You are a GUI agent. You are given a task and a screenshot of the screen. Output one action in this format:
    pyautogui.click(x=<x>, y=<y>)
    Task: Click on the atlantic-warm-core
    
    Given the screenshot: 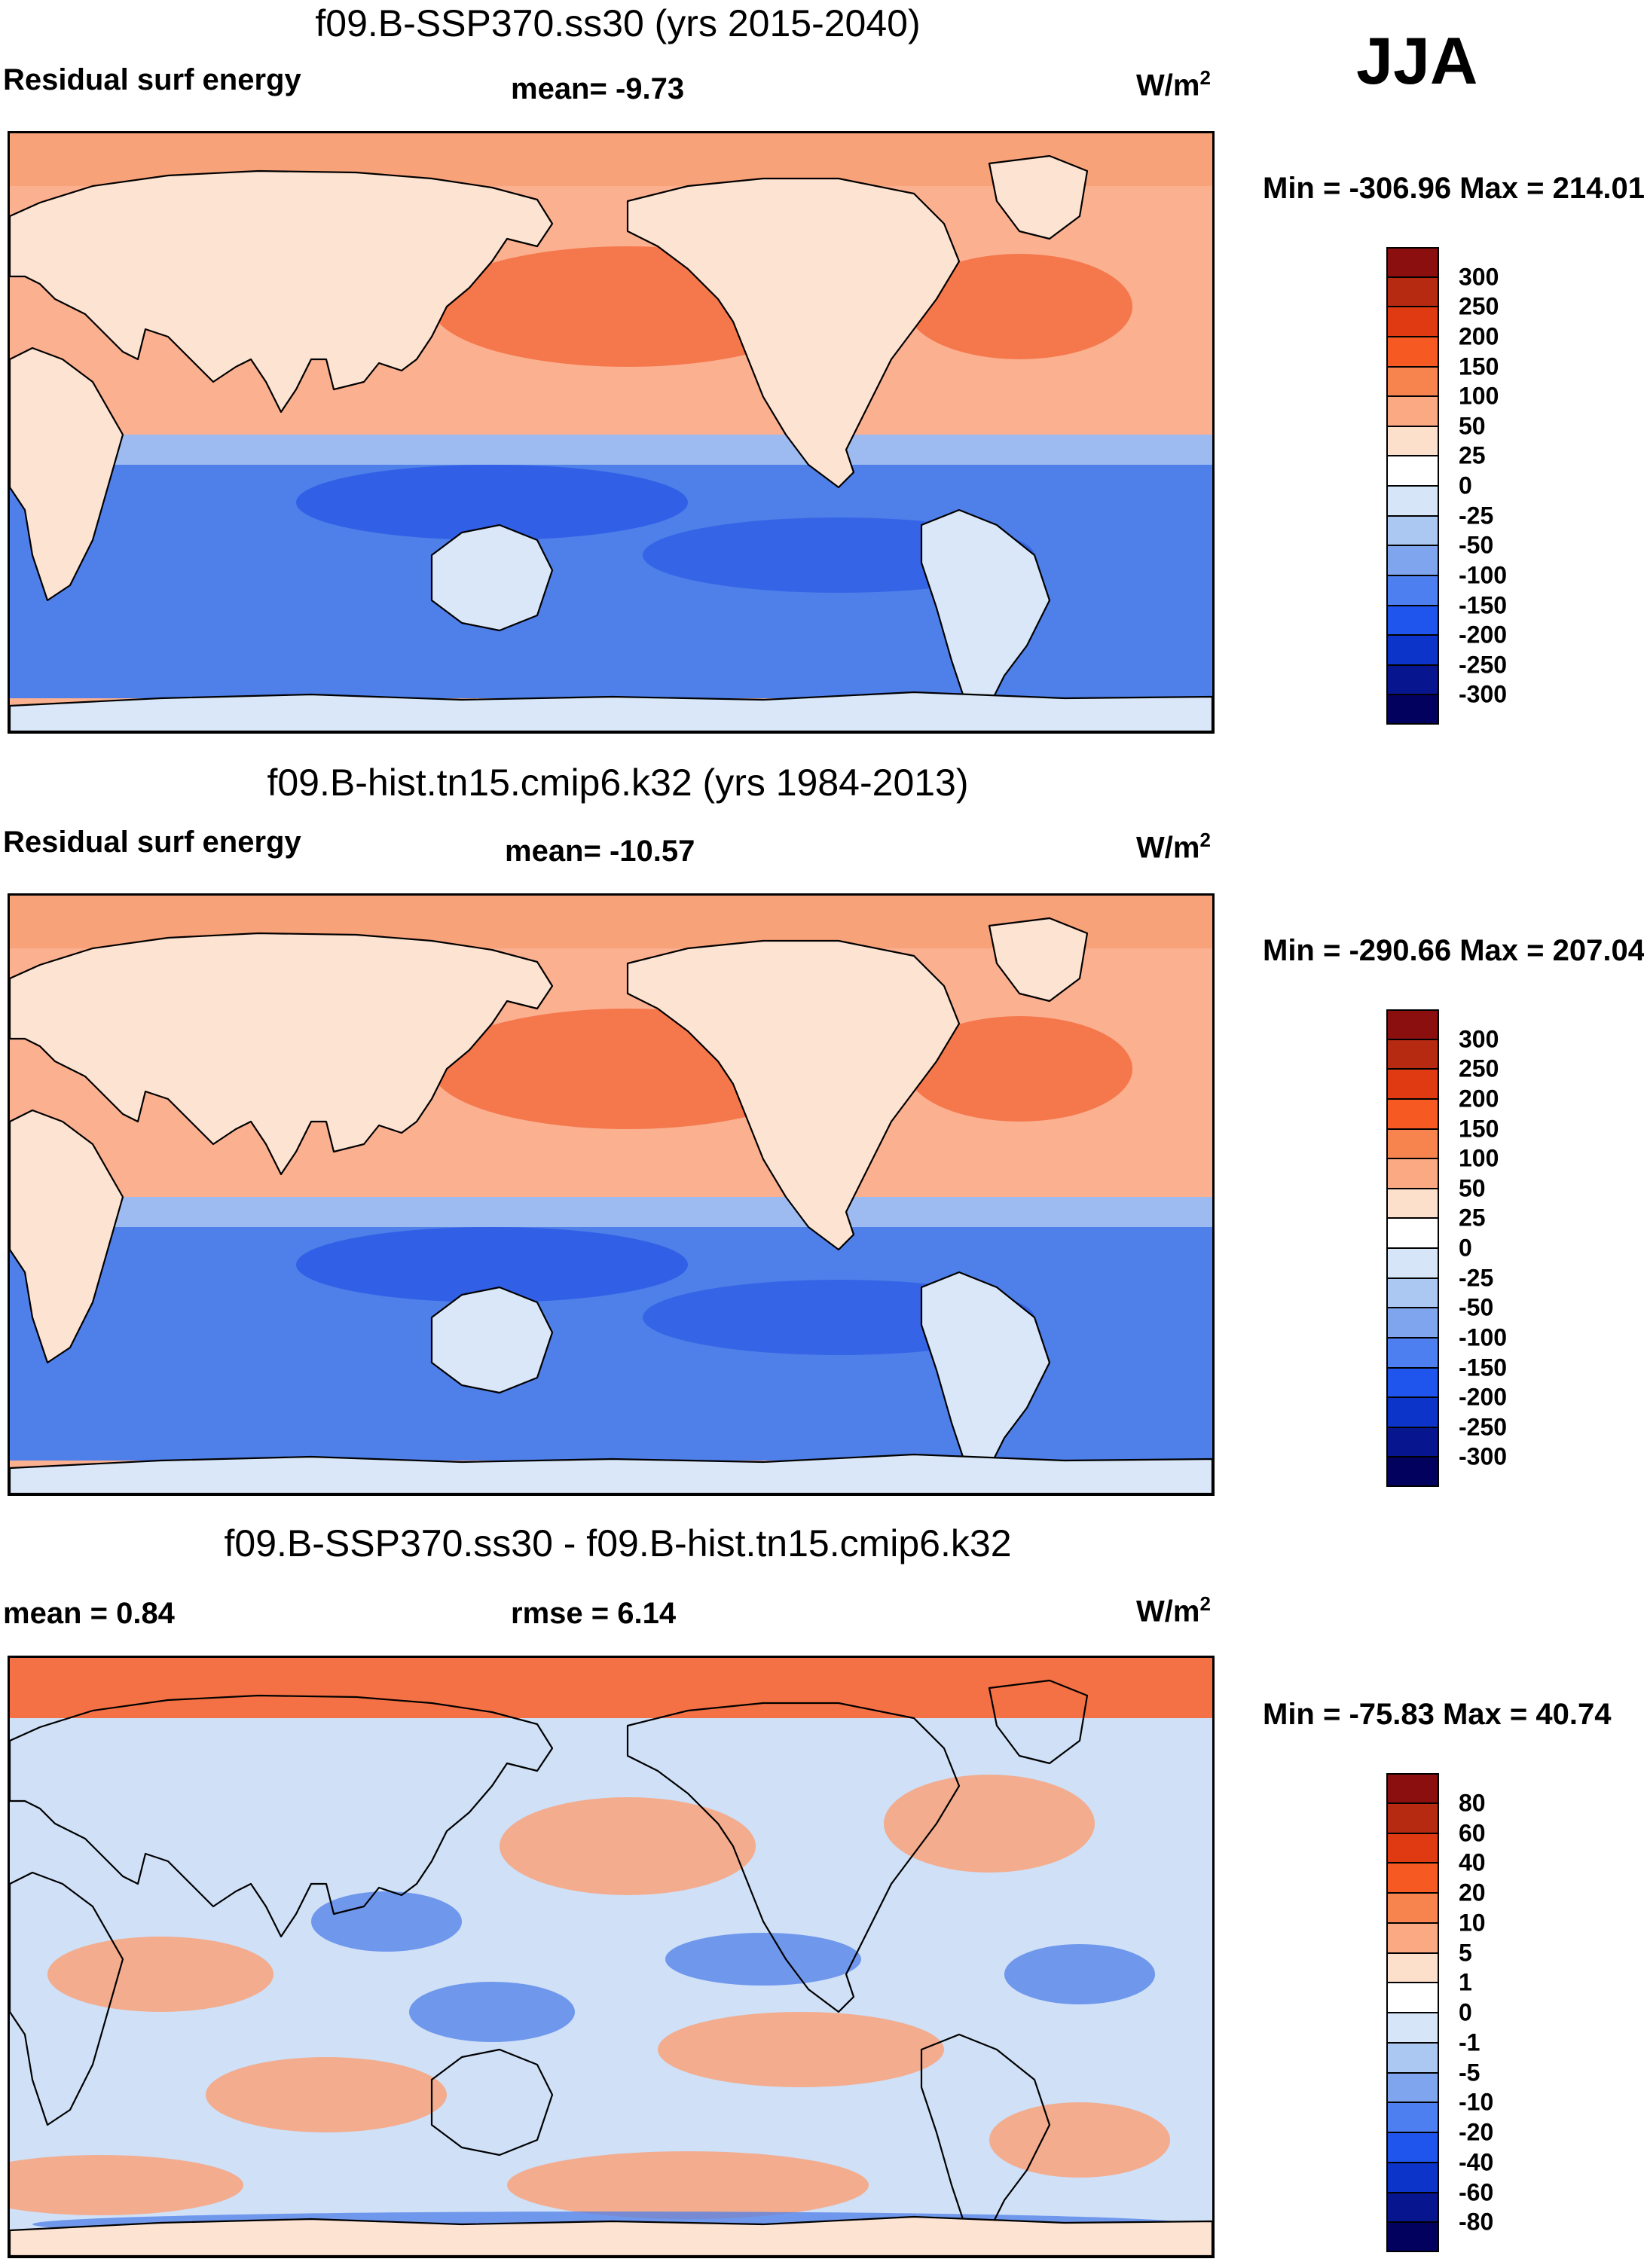 What is the action you would take?
    pyautogui.click(x=1019, y=307)
    